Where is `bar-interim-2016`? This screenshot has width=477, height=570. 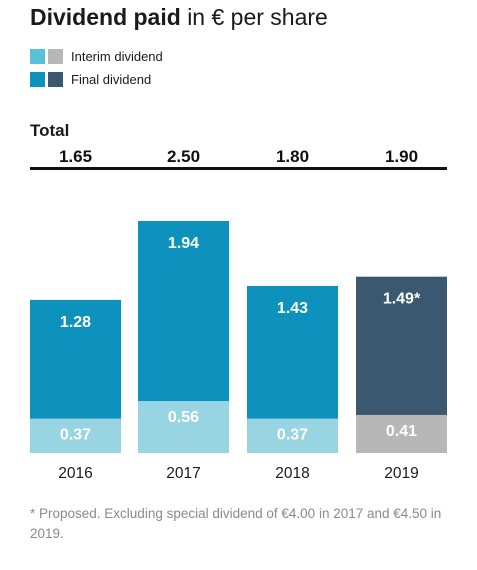 bar-interim-2016 is located at coordinates (75, 435).